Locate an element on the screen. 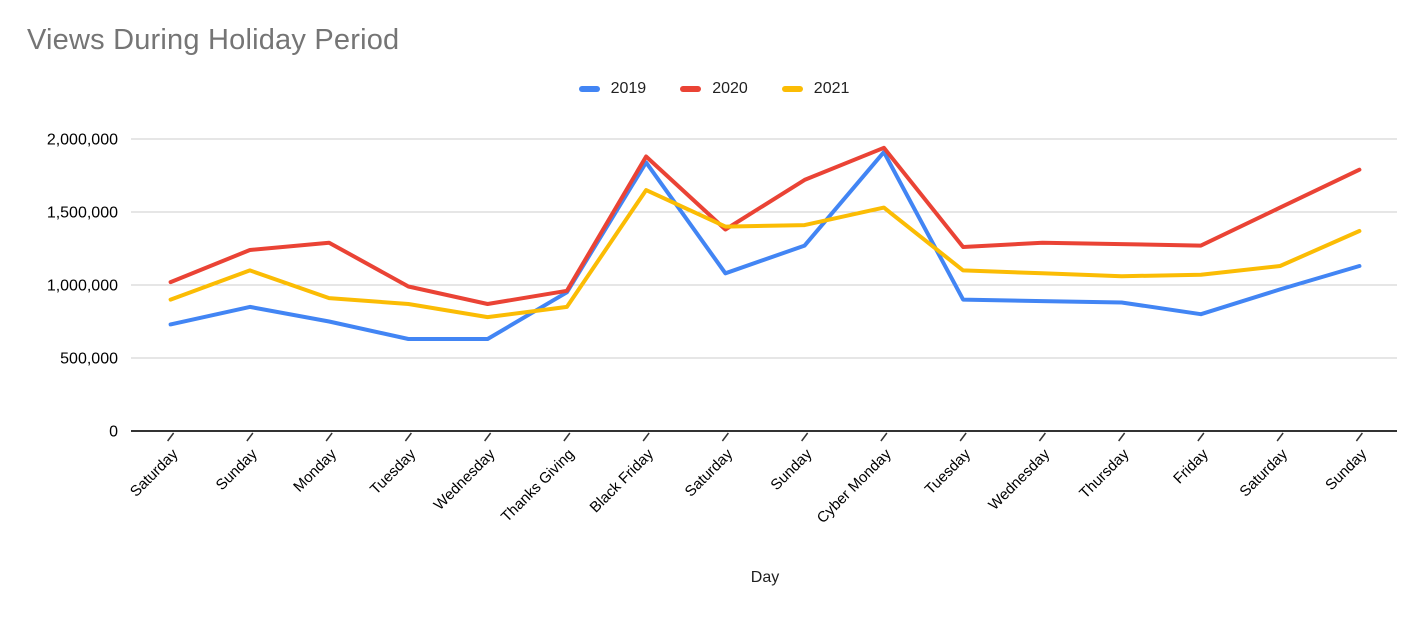  x-tick-label: Thursday is located at coordinates (1104, 473).